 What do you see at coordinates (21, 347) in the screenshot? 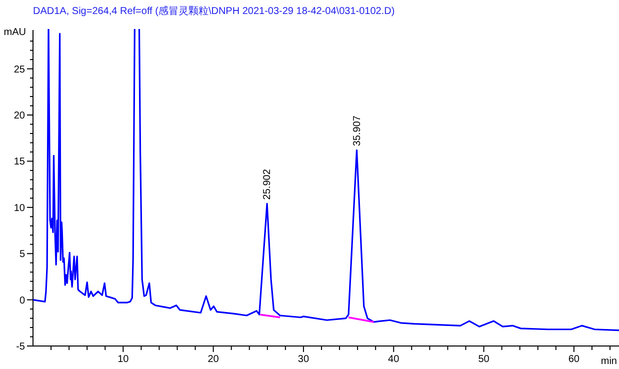
I see `y-tick-label: -5` at bounding box center [21, 347].